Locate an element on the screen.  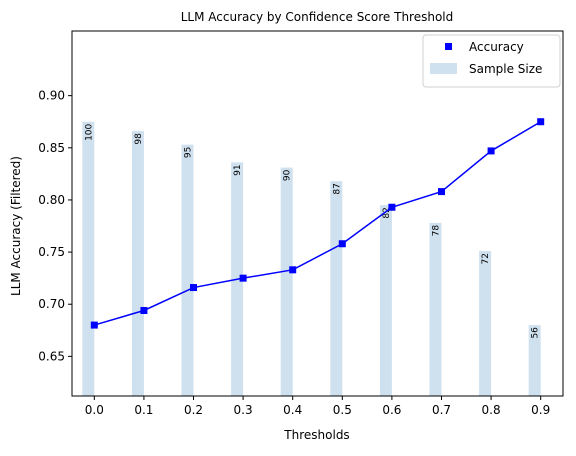
sample-size-bar-label: 87 is located at coordinates (337, 188).